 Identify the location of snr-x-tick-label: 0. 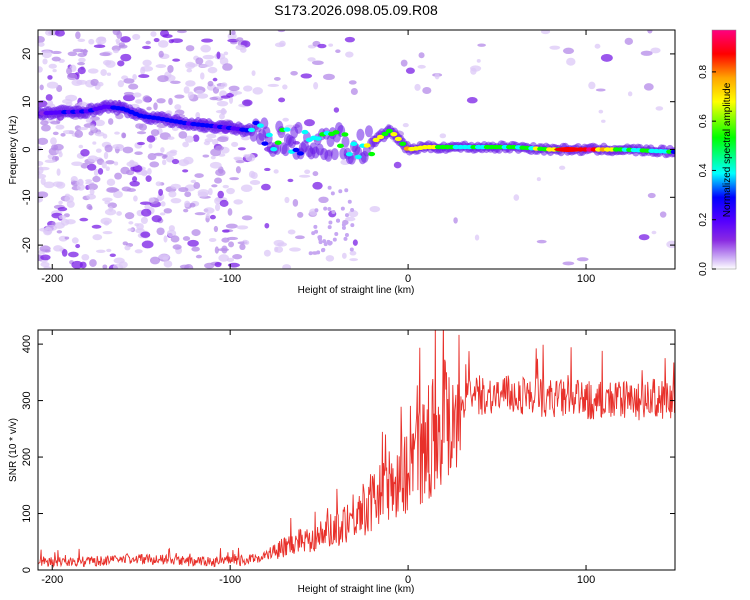
(408, 580).